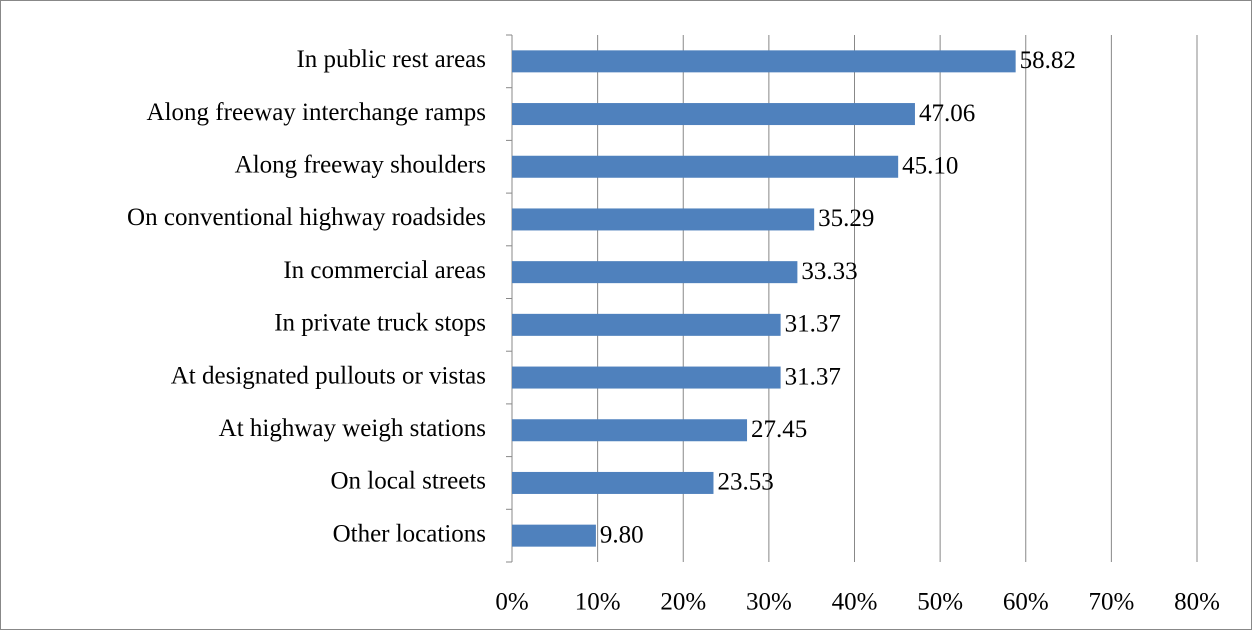 The height and width of the screenshot is (630, 1252). What do you see at coordinates (855, 602) in the screenshot?
I see `x-tick-label: 40%` at bounding box center [855, 602].